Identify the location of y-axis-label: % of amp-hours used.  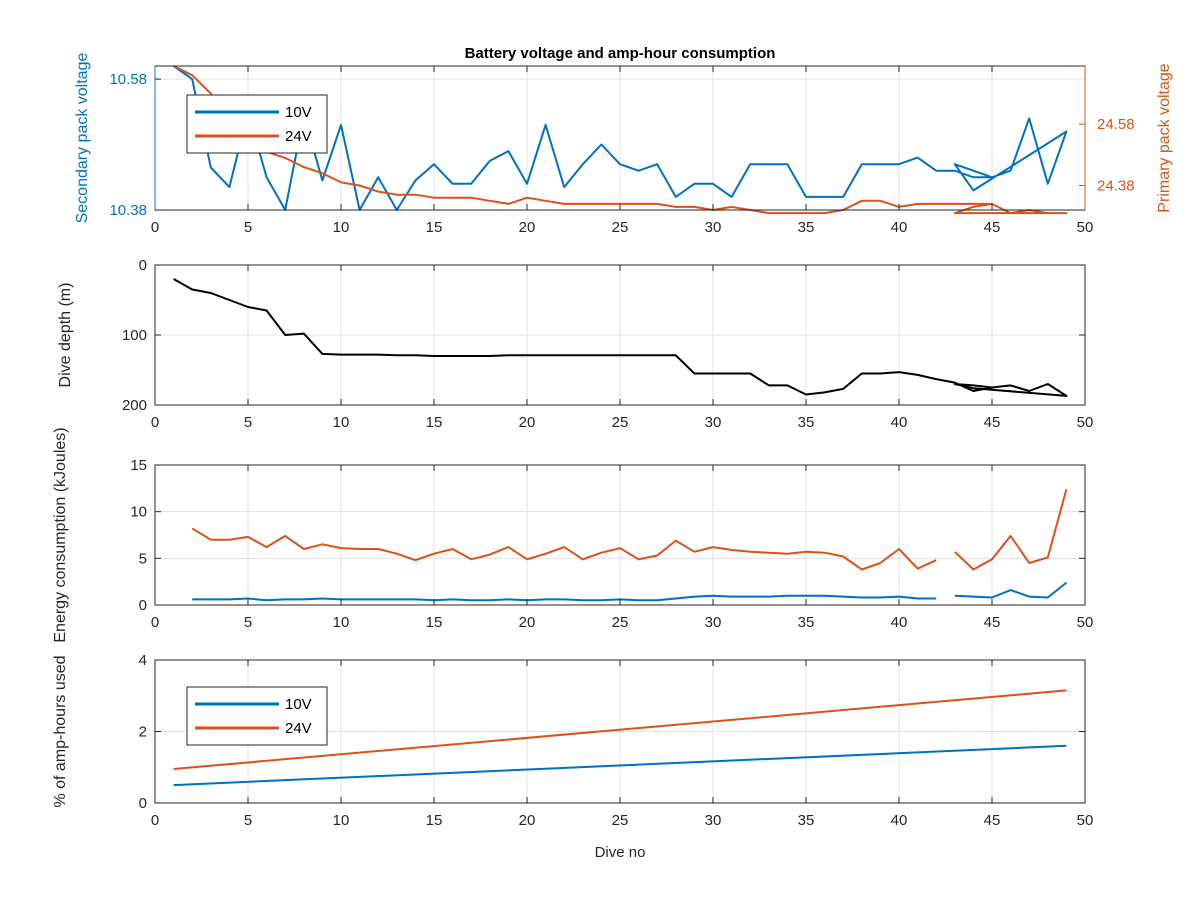
(60, 731).